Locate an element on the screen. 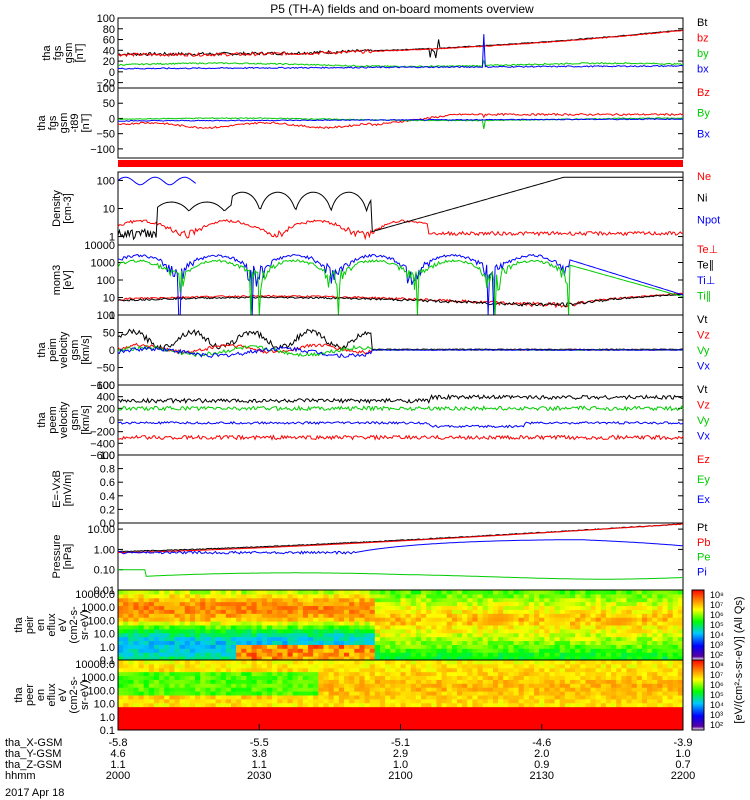 The height and width of the screenshot is (800, 750). y-tick-label: 0.10 is located at coordinates (104, 571).